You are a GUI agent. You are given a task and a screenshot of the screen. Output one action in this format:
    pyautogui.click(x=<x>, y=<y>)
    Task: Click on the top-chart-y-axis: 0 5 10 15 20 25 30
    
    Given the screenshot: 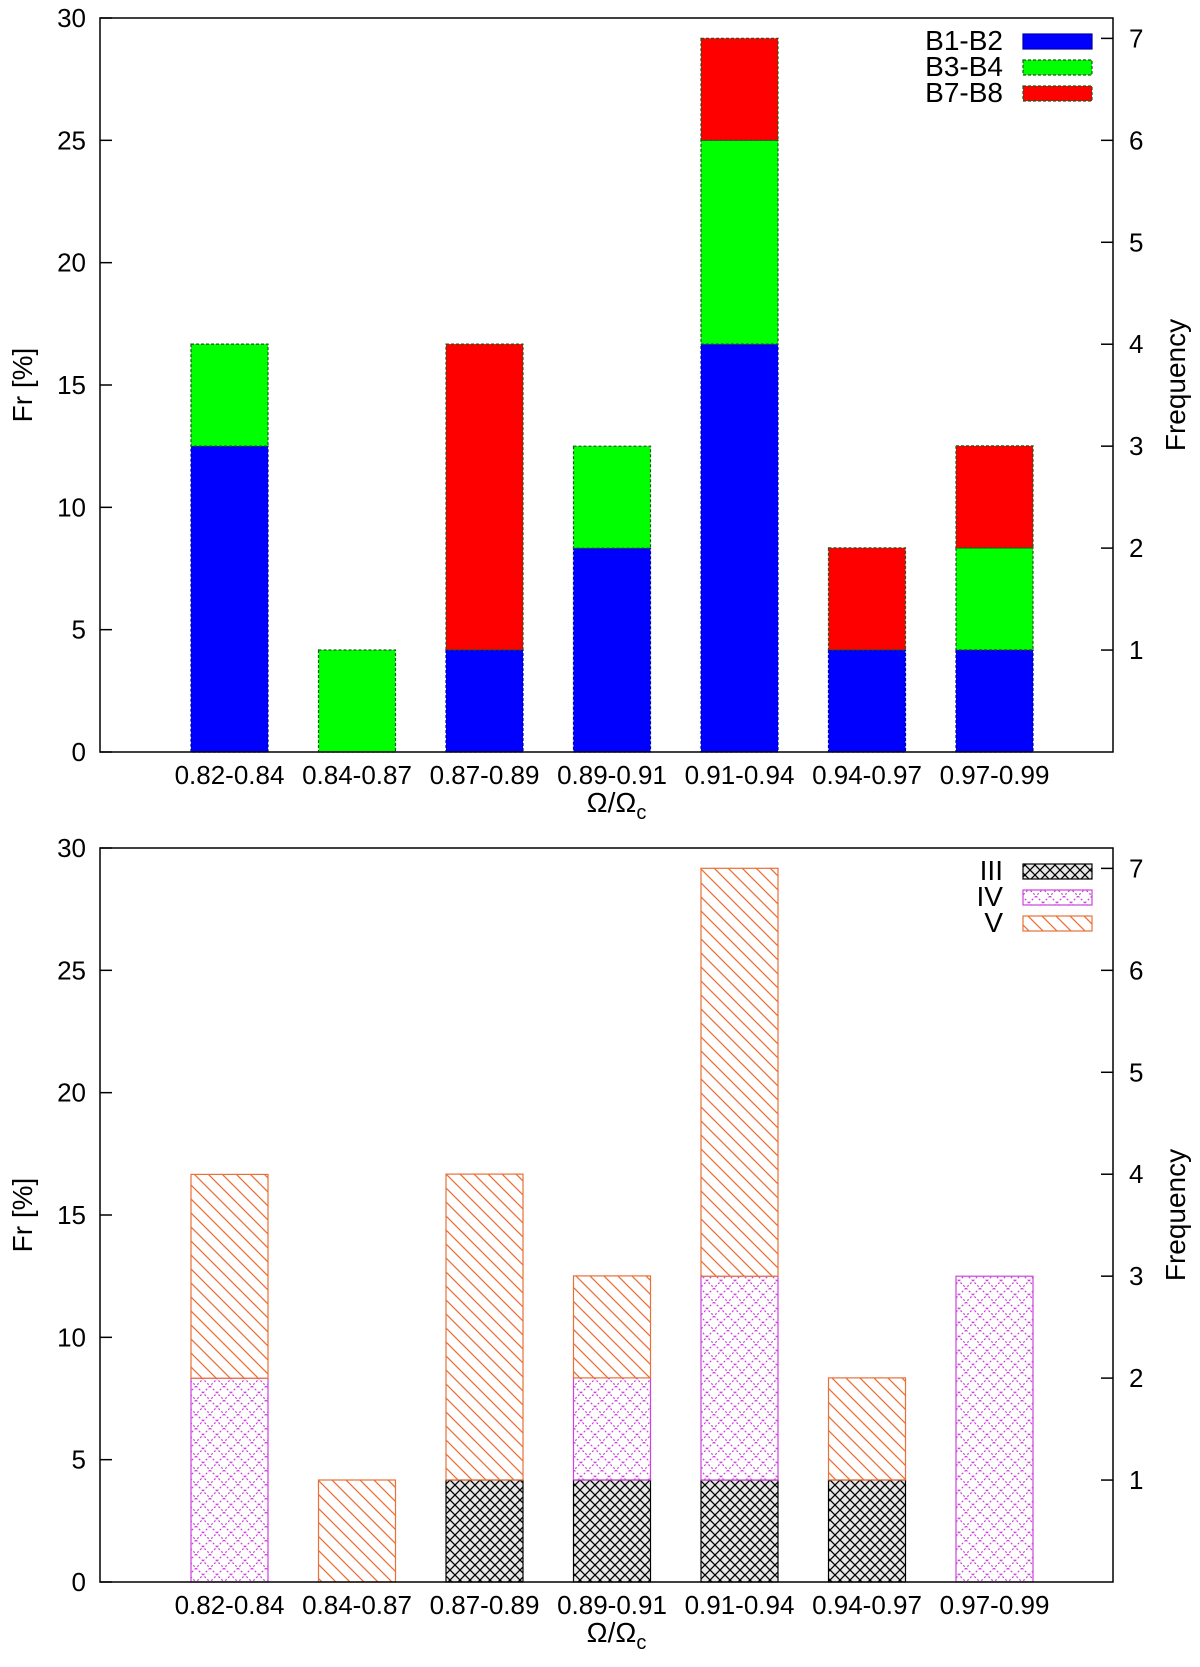 What is the action you would take?
    pyautogui.click(x=84, y=385)
    